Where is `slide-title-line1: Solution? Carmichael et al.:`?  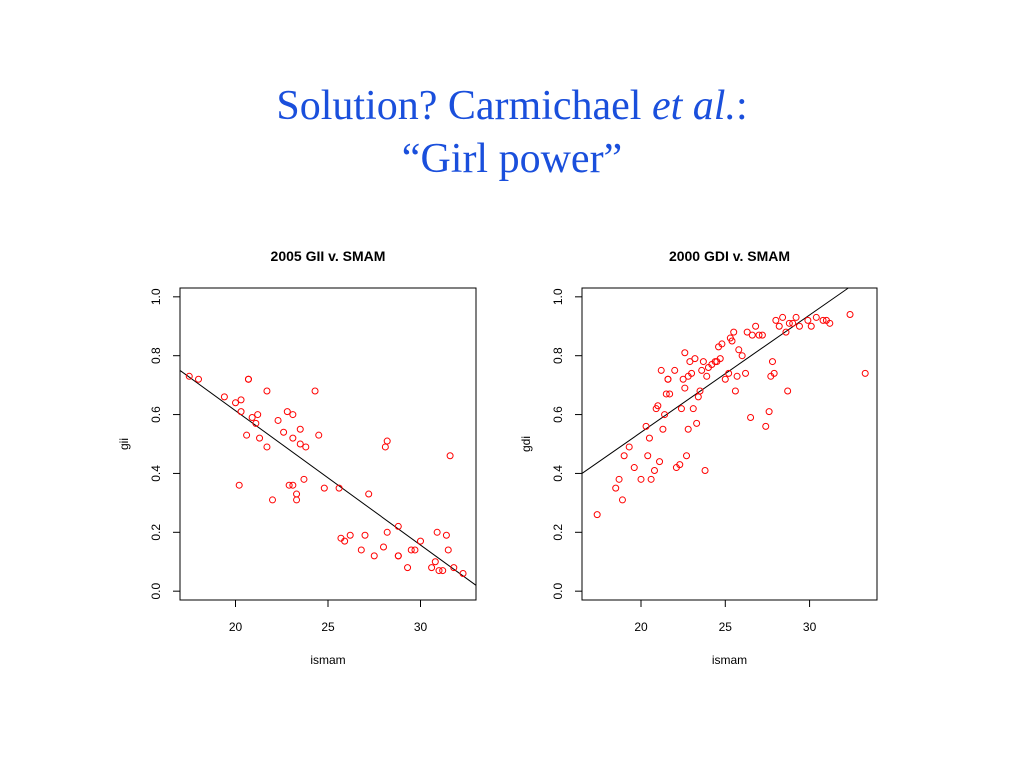
slide-title-line1: Solution? Carmichael et al.: is located at coordinates (512, 106).